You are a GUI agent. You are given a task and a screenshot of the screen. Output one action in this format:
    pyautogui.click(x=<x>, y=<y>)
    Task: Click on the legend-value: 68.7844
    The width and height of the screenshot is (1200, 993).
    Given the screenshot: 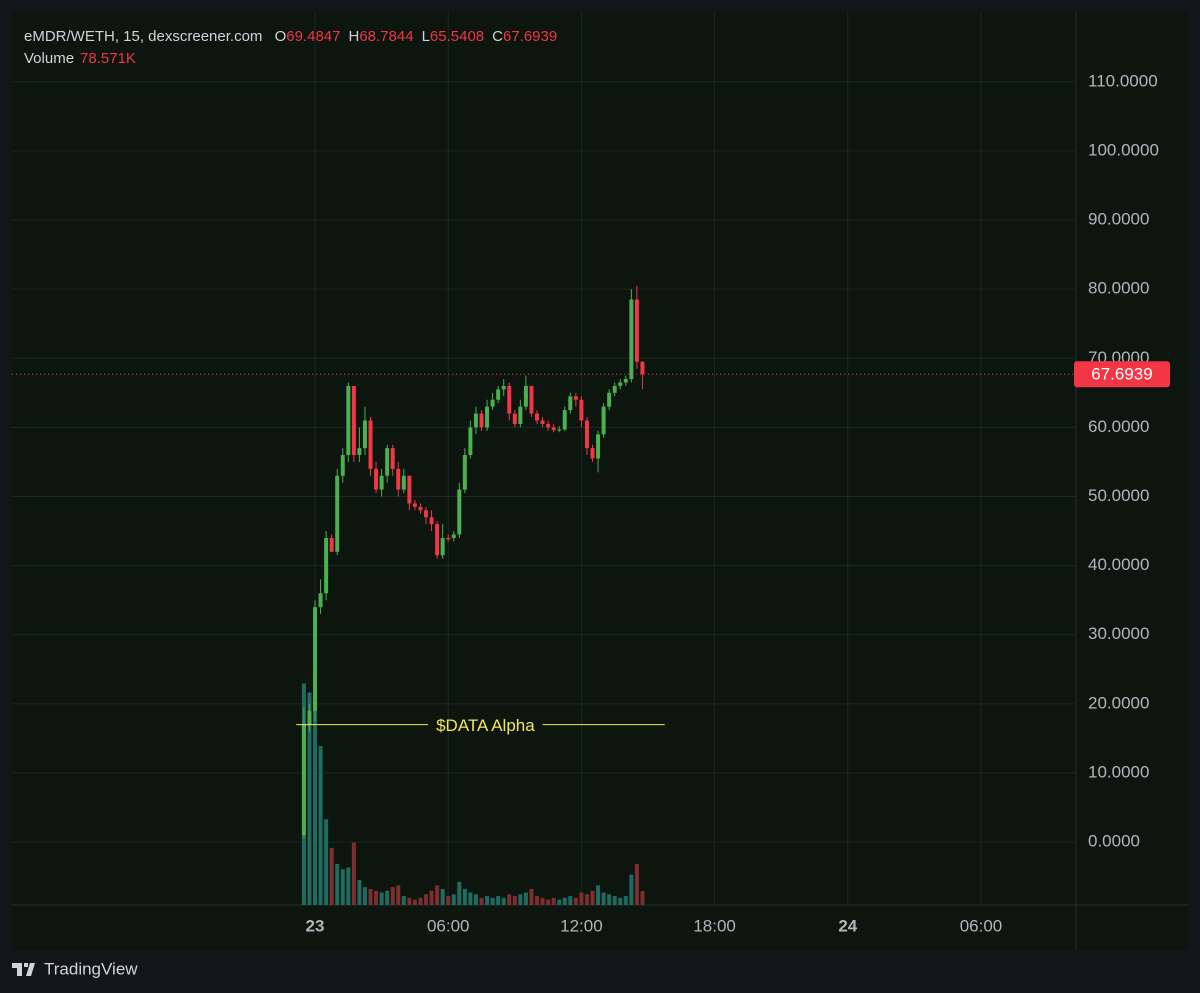 What is the action you would take?
    pyautogui.click(x=386, y=36)
    